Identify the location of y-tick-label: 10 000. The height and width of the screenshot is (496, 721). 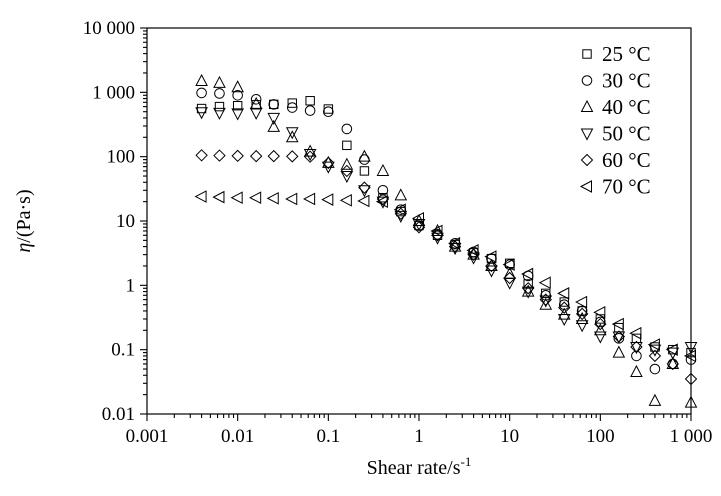
(109, 28).